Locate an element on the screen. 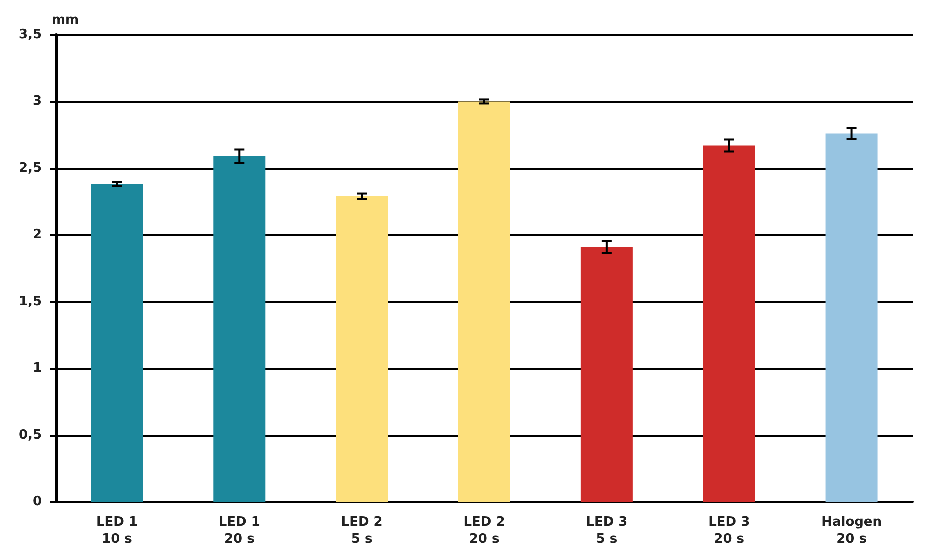 The height and width of the screenshot is (549, 933). x-tick-label: LED 3 20 s is located at coordinates (729, 531).